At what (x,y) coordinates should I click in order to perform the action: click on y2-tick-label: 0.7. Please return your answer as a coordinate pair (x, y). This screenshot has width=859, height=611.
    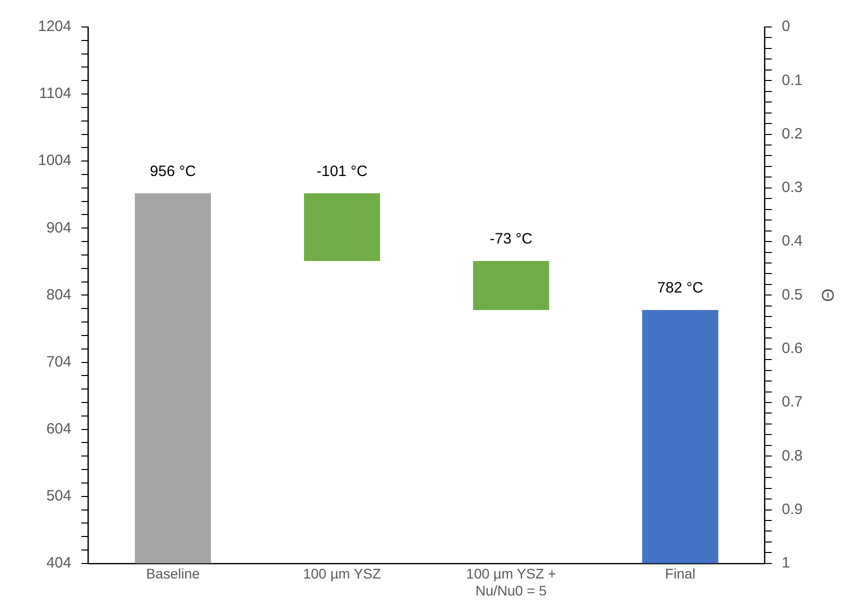
    Looking at the image, I should click on (792, 402).